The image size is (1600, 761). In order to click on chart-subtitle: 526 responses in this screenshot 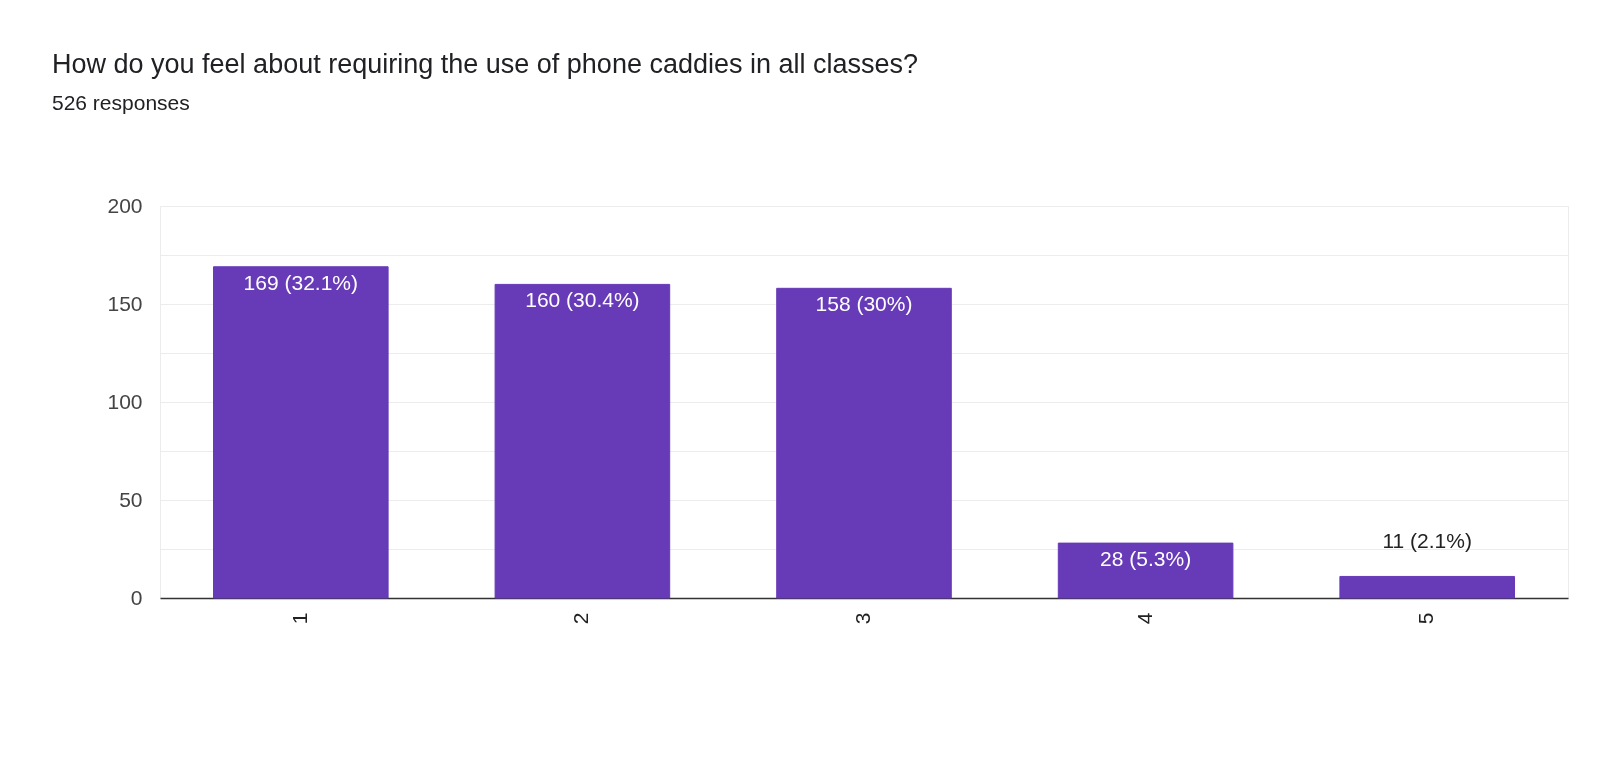, I will do `click(121, 102)`.